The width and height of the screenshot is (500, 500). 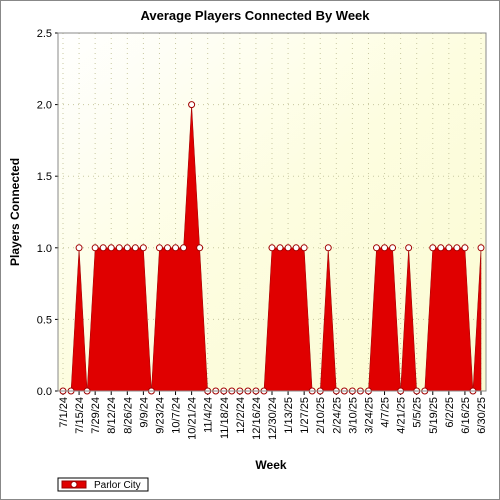 I want to click on x-tick-label: 12/30/24, so click(x=273, y=418).